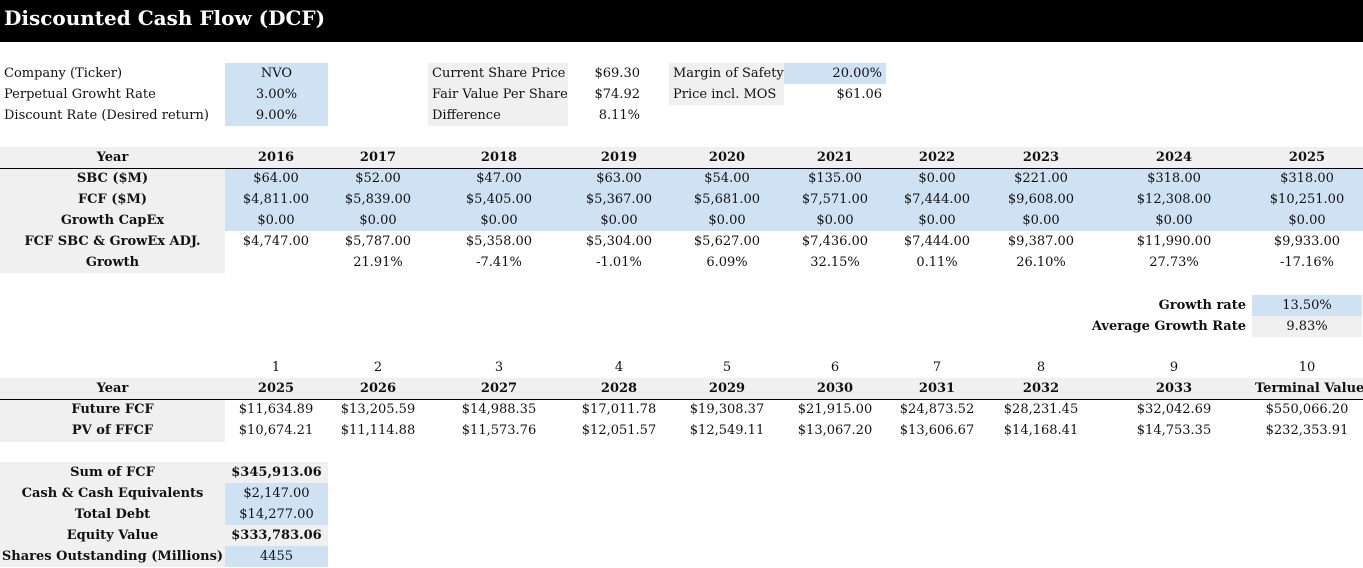 Image resolution: width=1363 pixels, height=568 pixels. Describe the element at coordinates (112, 241) in the screenshot. I see `hist-row-label: FCF SBC & GrowEx ADJ.` at that location.